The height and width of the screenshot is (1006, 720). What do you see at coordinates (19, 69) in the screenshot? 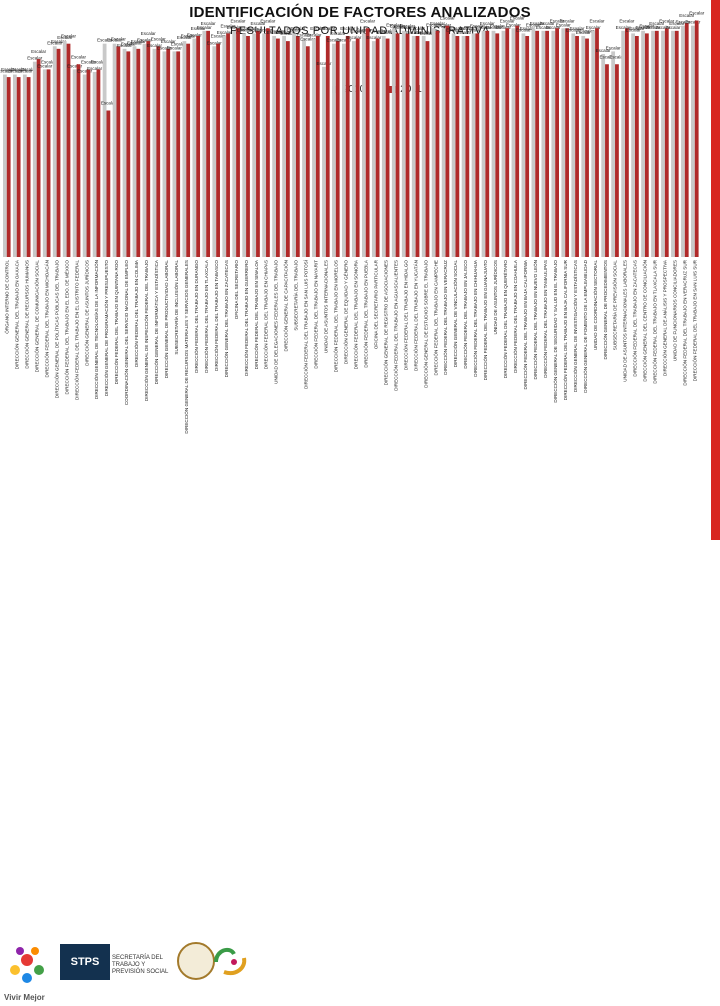
I see `data-label-2011-1: Escalar` at bounding box center [19, 69].